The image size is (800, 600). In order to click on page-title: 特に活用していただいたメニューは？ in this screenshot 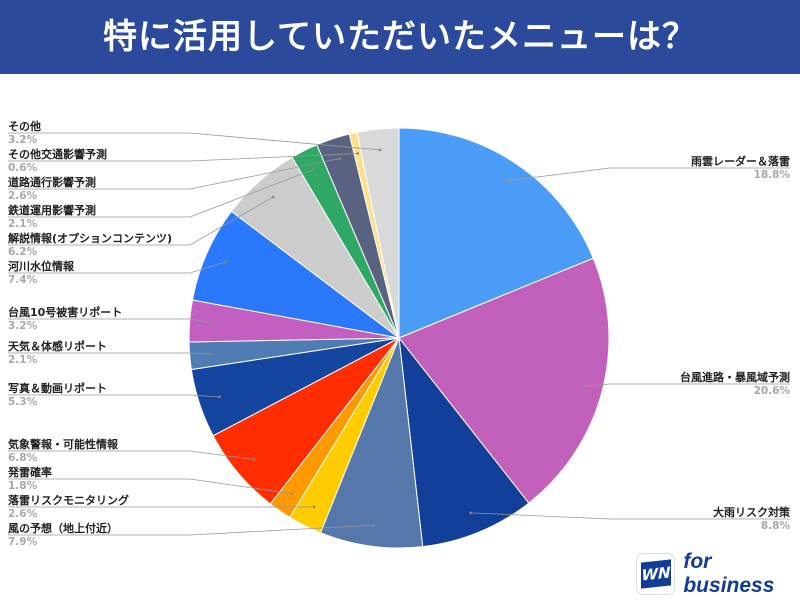, I will do `click(400, 37)`.